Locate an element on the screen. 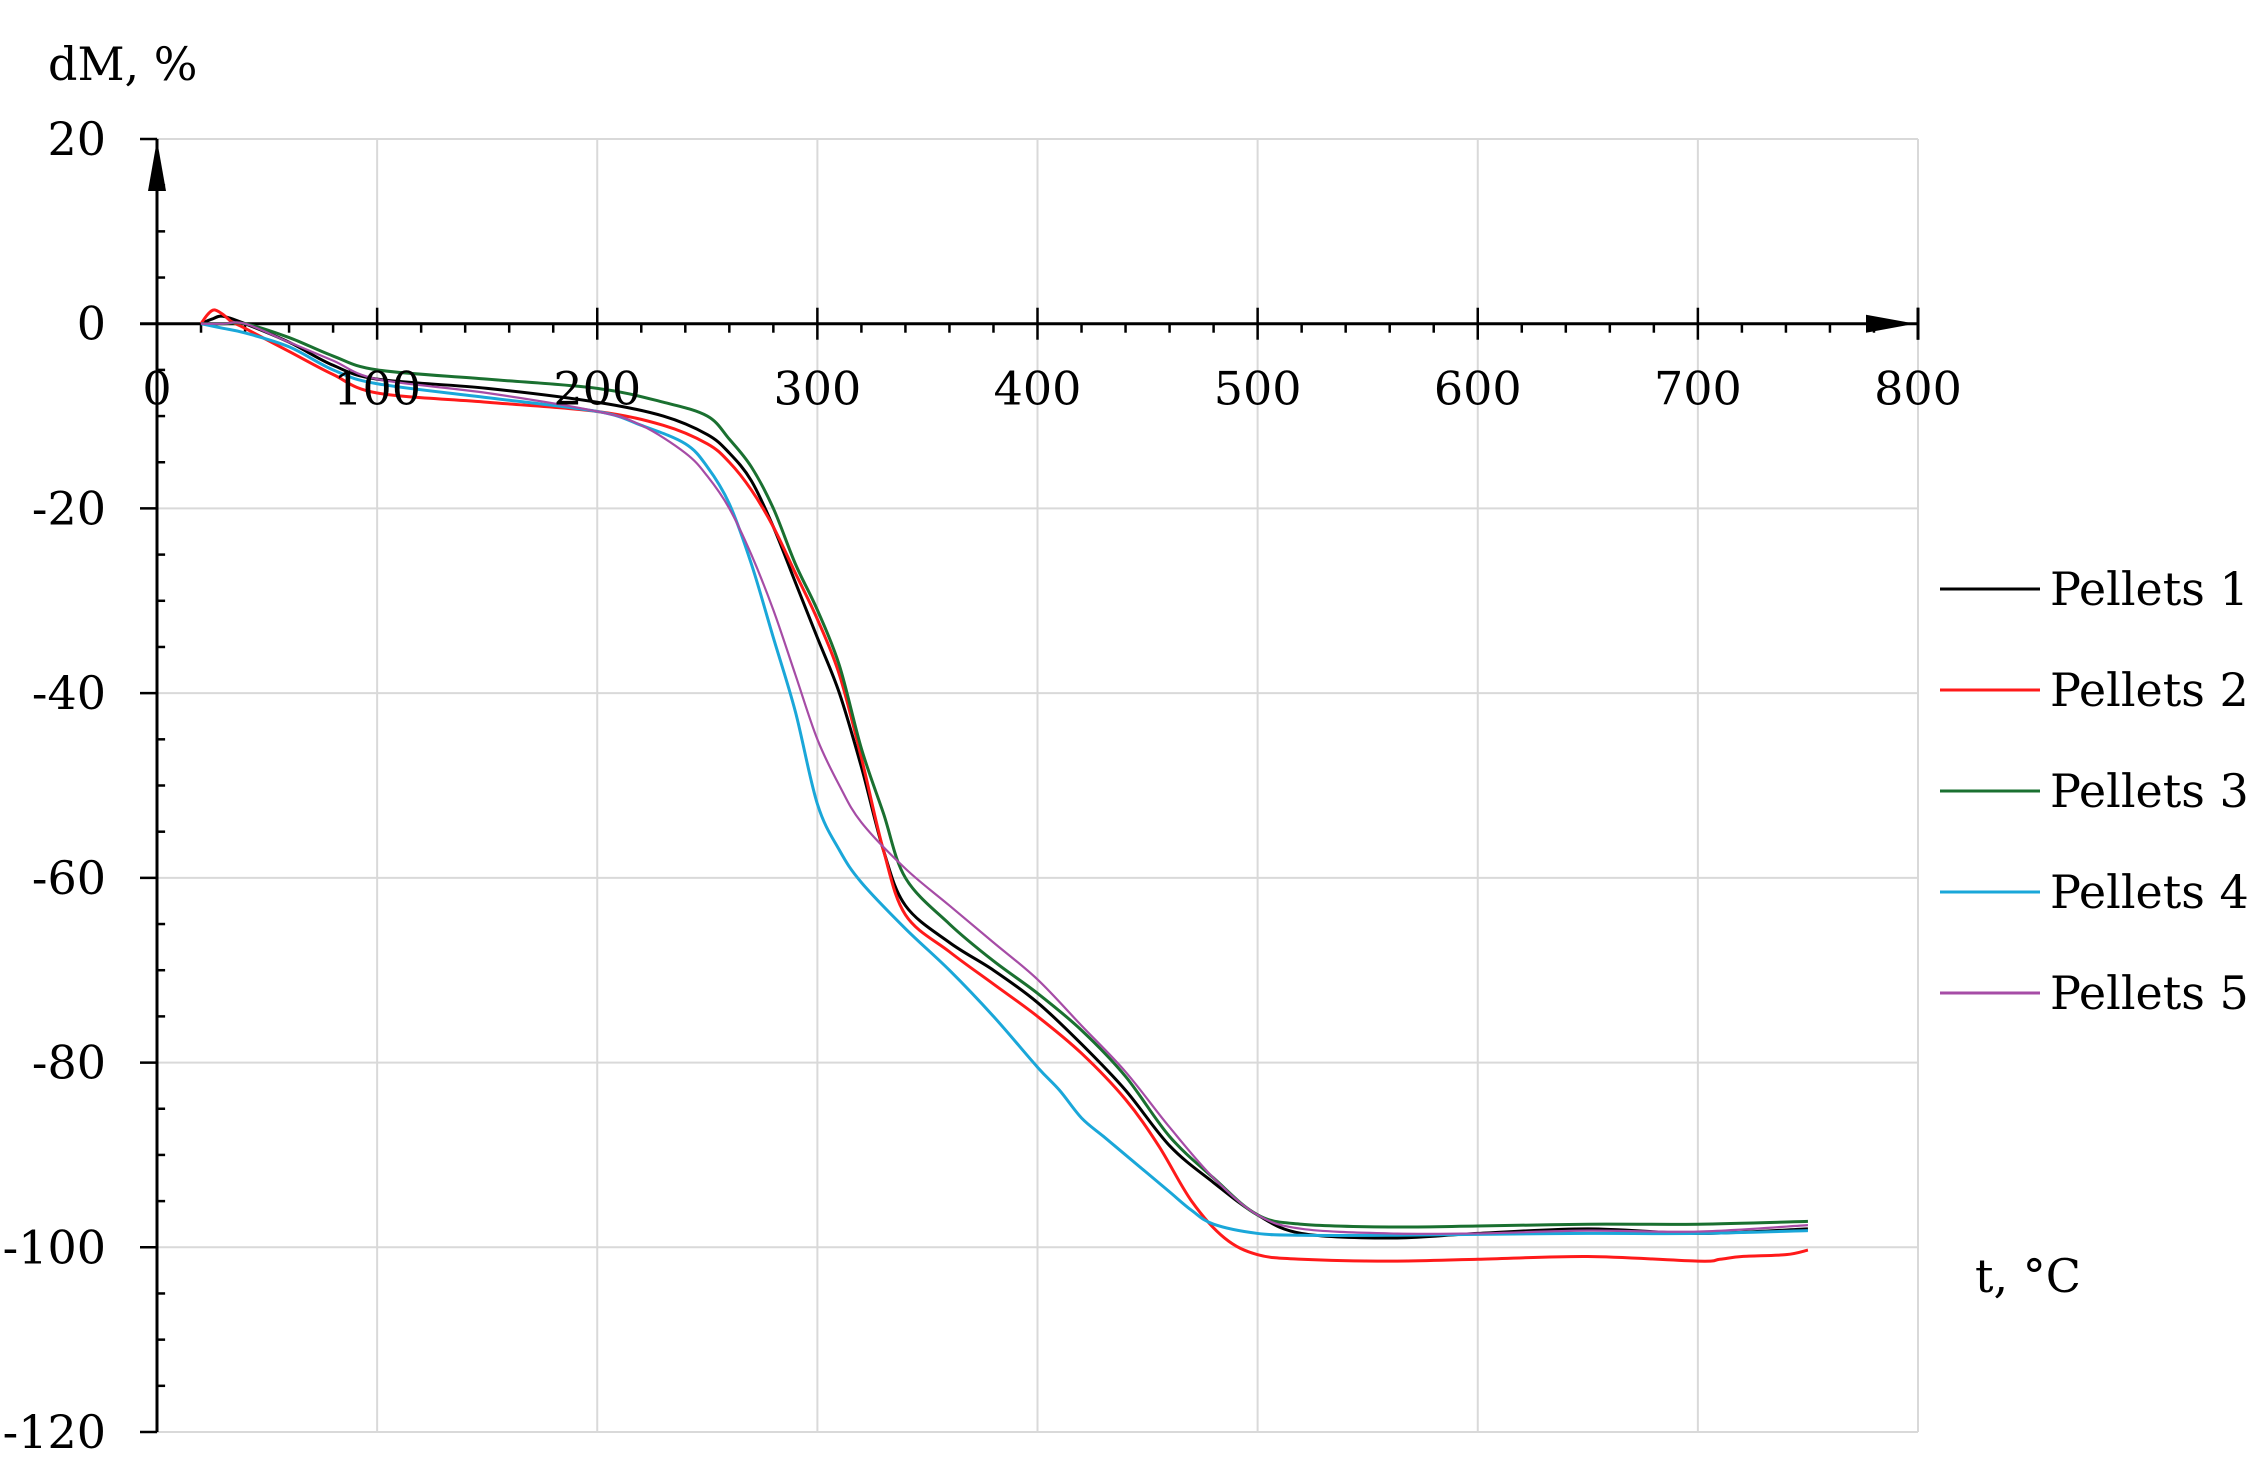 The height and width of the screenshot is (1477, 2248). y-tick-label: -40 is located at coordinates (69, 693).